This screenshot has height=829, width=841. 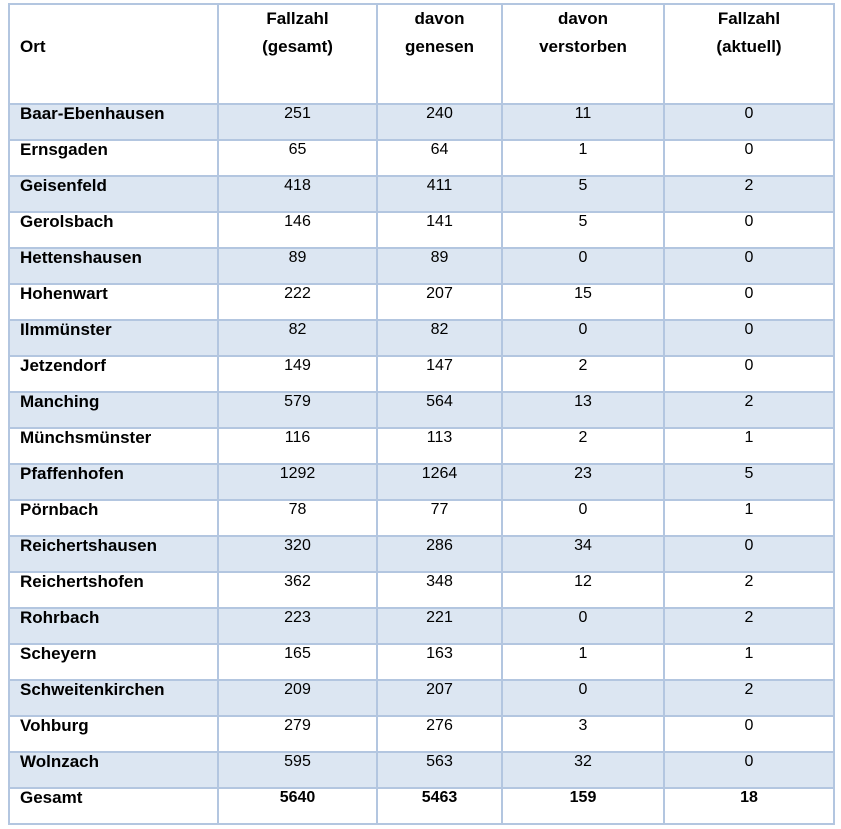 I want to click on column-header-davon-verstorben: davon verstorben, so click(x=583, y=54).